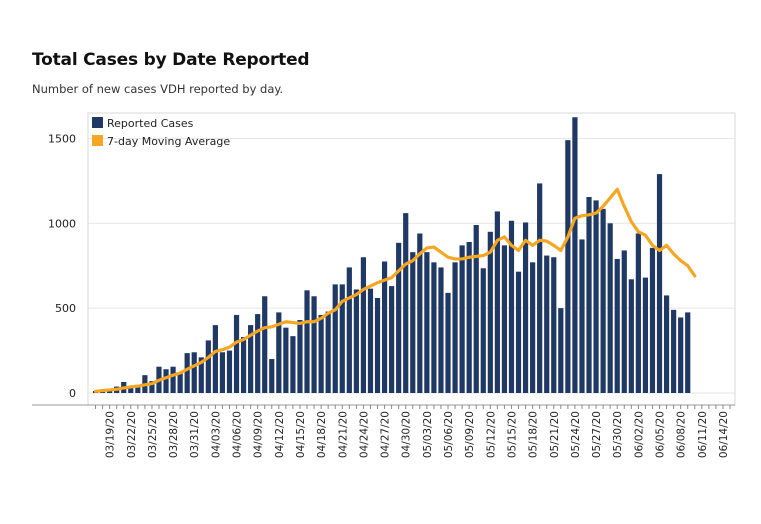  What do you see at coordinates (238, 434) in the screenshot?
I see `x-tick-label: 04/06/20` at bounding box center [238, 434].